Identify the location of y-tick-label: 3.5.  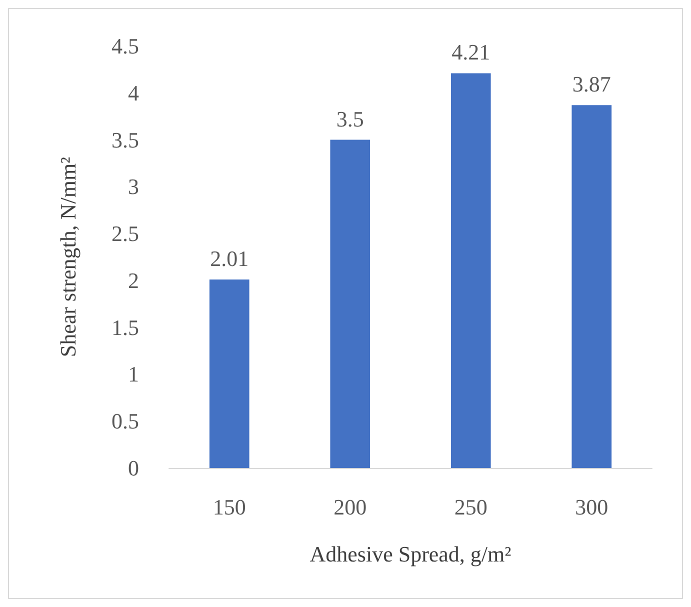
(125, 139).